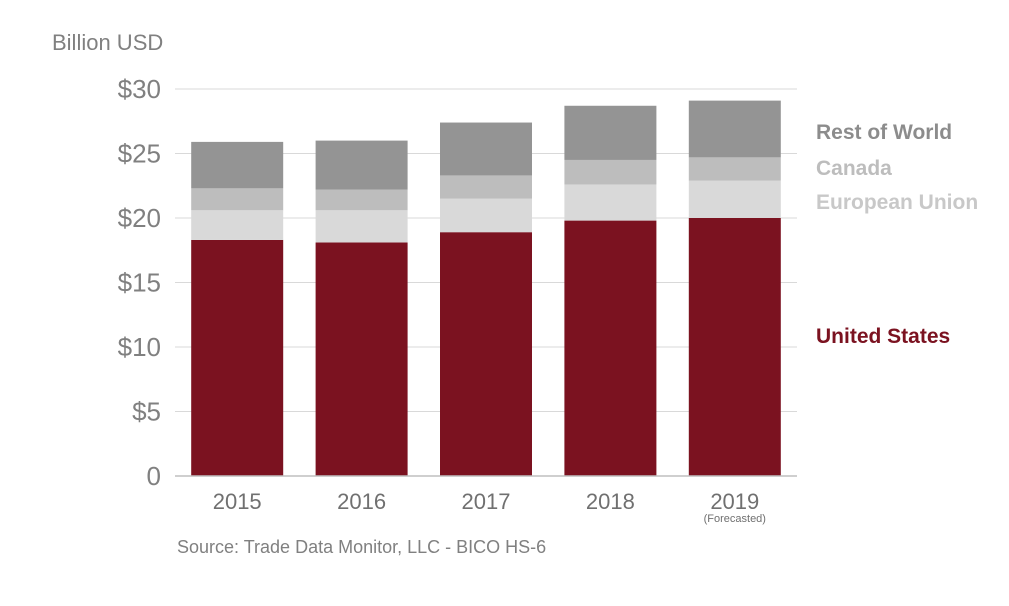  Describe the element at coordinates (610, 501) in the screenshot. I see `x-tick-label: 2018` at that location.